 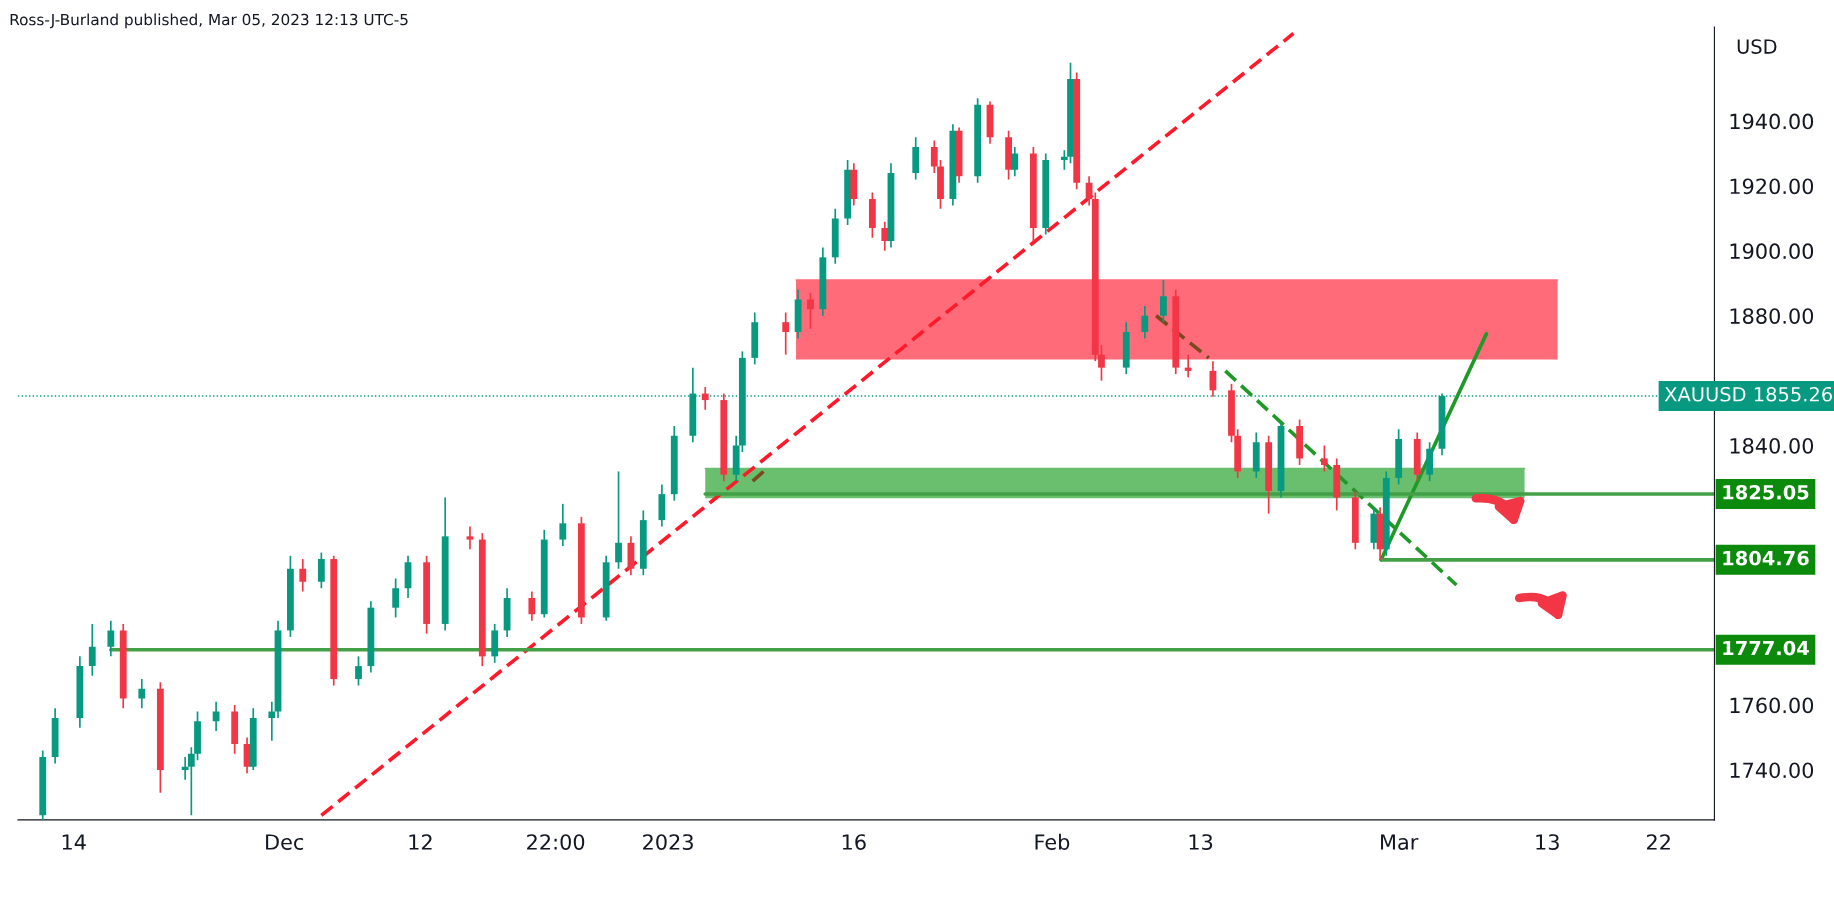 What do you see at coordinates (854, 842) in the screenshot?
I see `x-tick-label: 16` at bounding box center [854, 842].